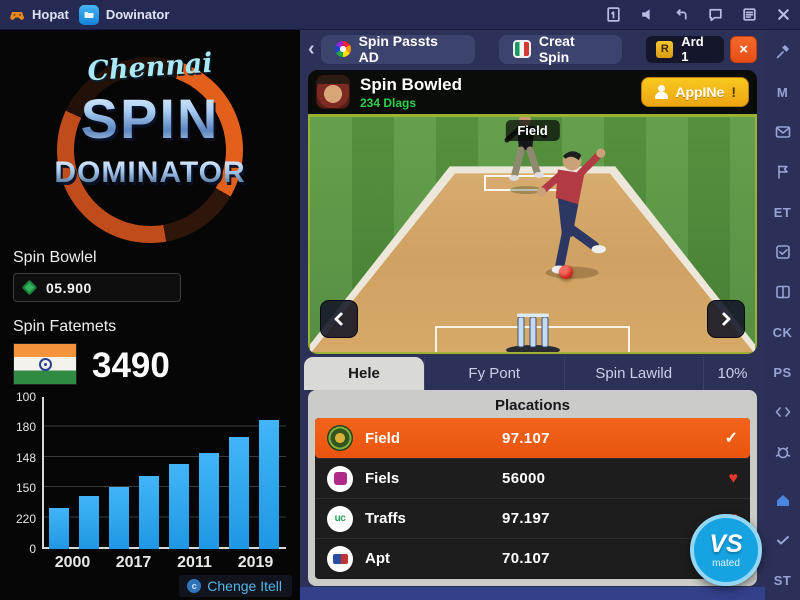 This screenshot has width=800, height=600. What do you see at coordinates (333, 92) in the screenshot?
I see `avatar` at bounding box center [333, 92].